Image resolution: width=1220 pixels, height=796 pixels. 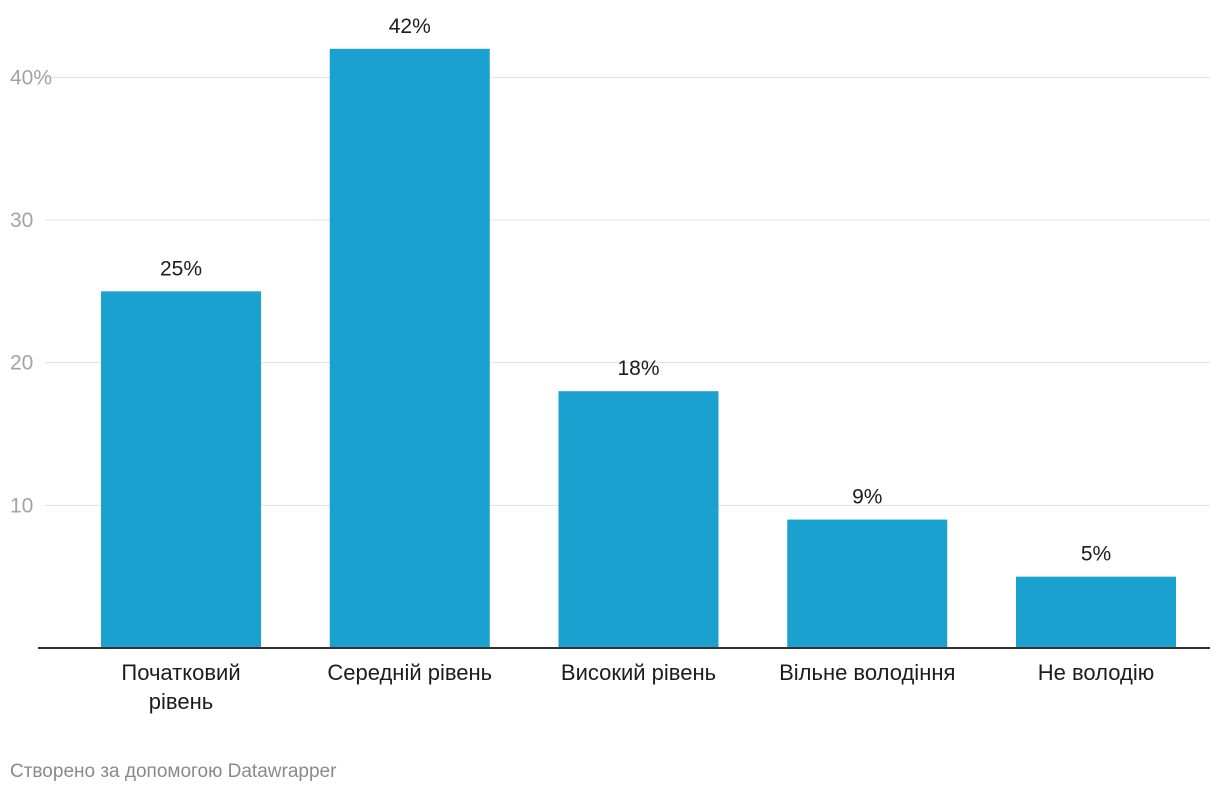 What do you see at coordinates (638, 672) in the screenshot?
I see `x-tick-label: Високий рівень` at bounding box center [638, 672].